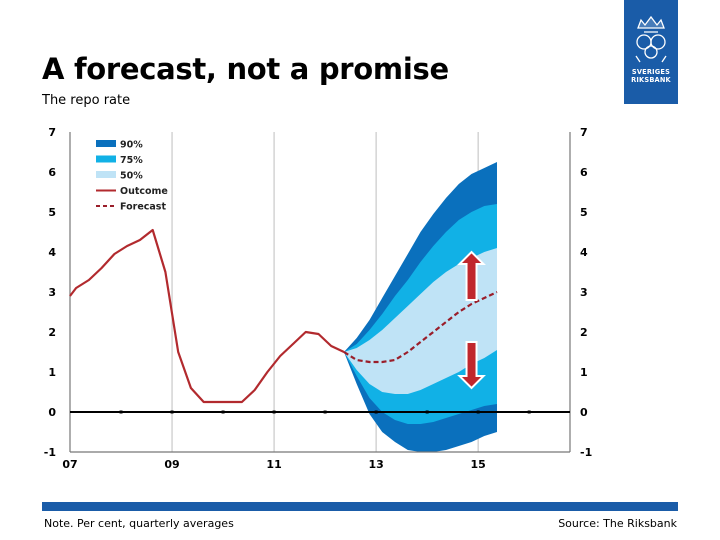 The width and height of the screenshot is (720, 540). Describe the element at coordinates (273, 464) in the screenshot. I see `x-tick-11: 11` at that location.